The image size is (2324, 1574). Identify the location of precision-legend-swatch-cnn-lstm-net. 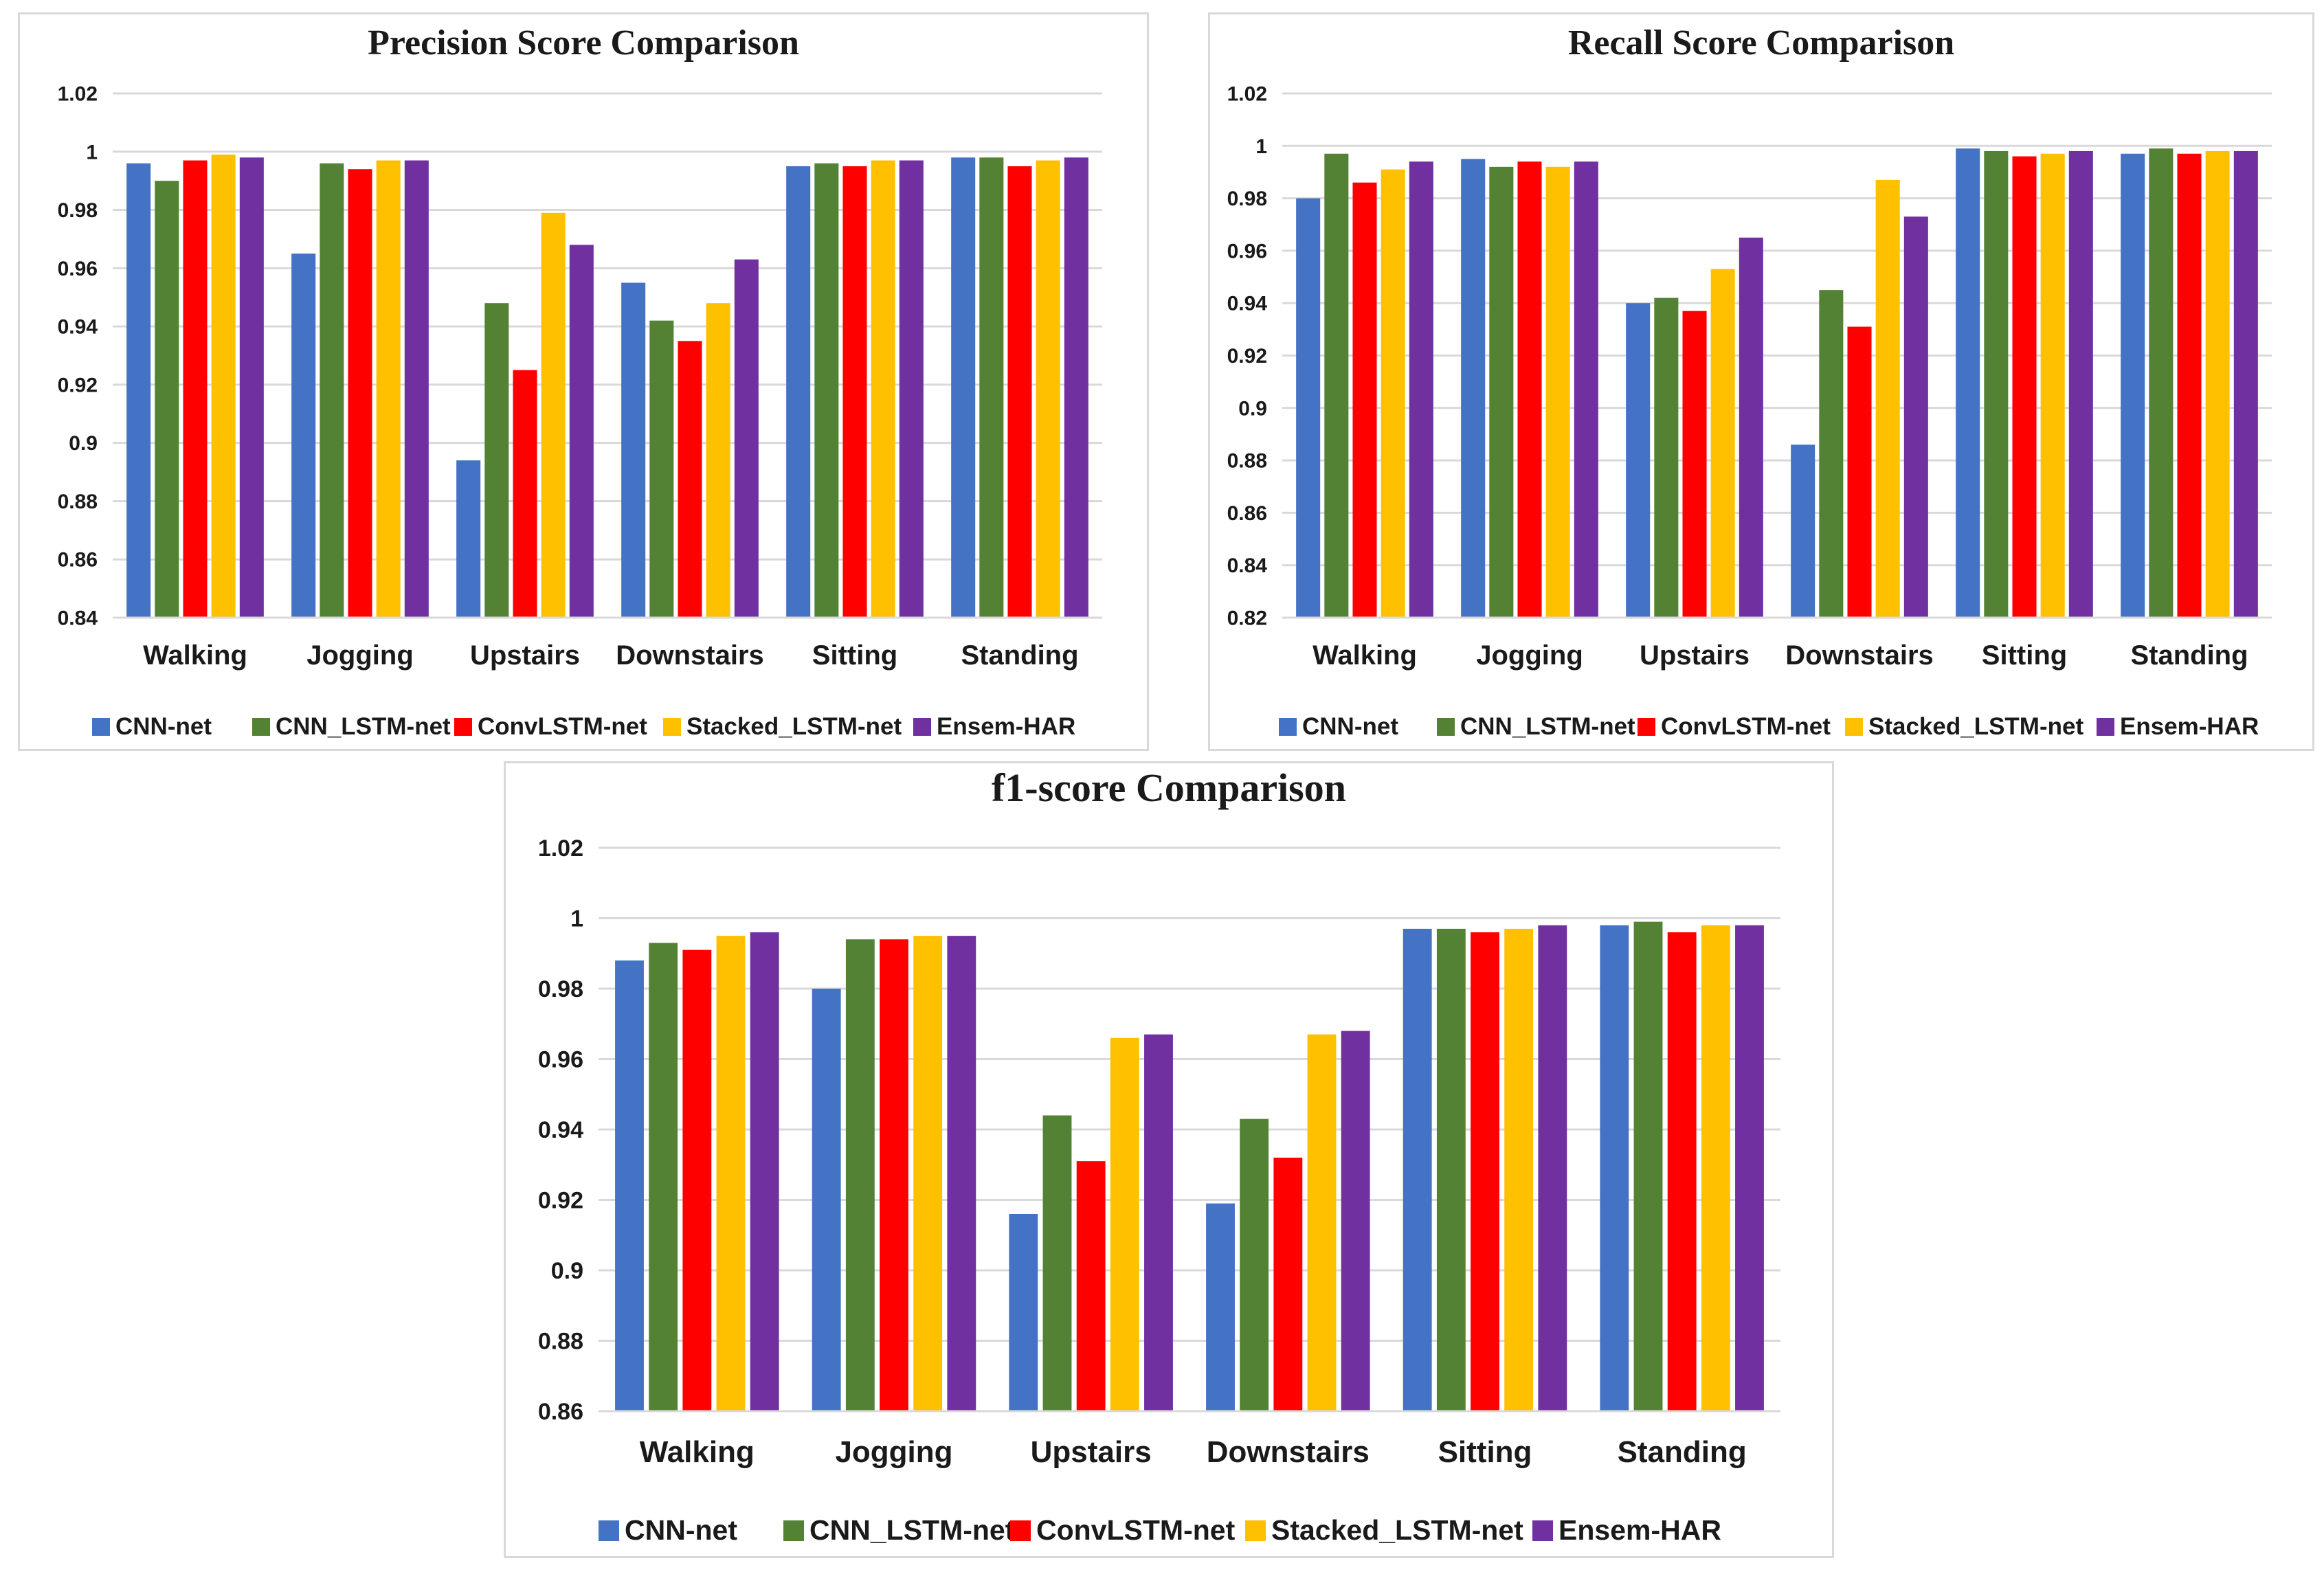
(261, 727).